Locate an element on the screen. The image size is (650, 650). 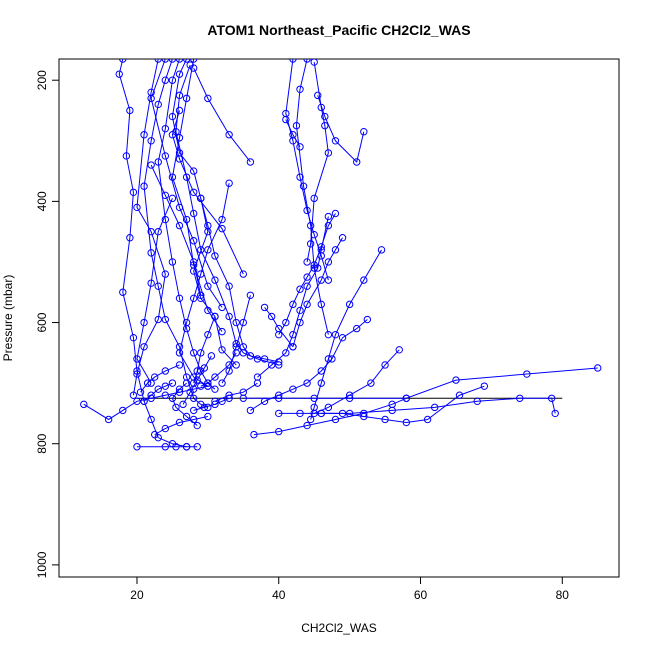
x-tick-label: 40 is located at coordinates (279, 595).